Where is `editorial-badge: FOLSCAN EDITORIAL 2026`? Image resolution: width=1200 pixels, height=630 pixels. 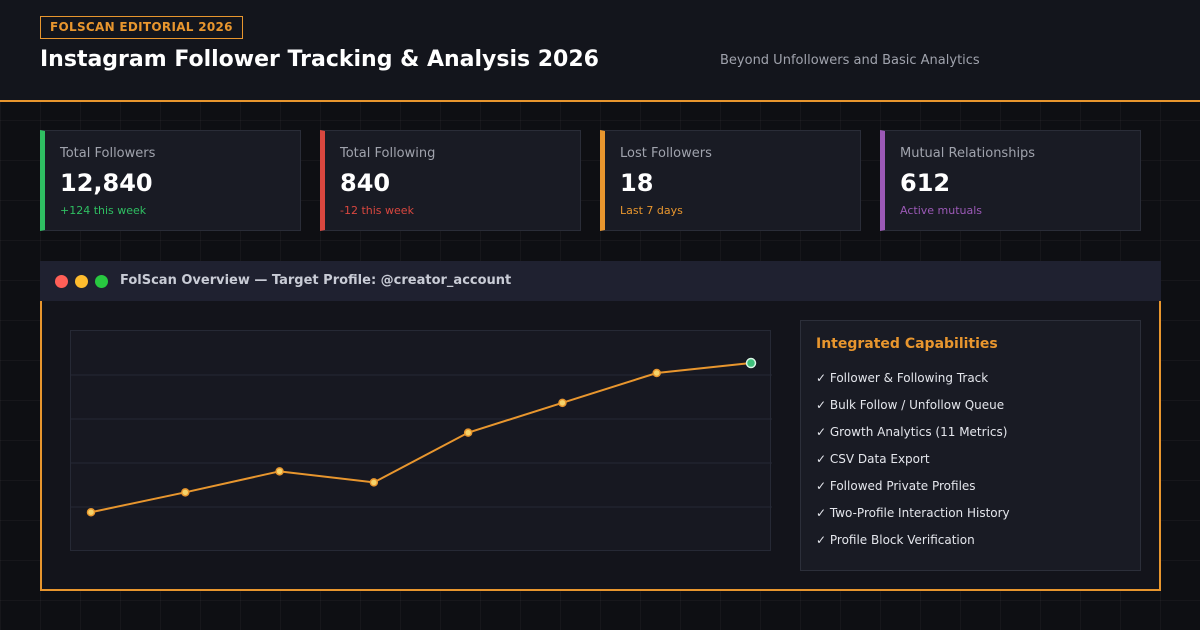 editorial-badge: FOLSCAN EDITORIAL 2026 is located at coordinates (141, 27).